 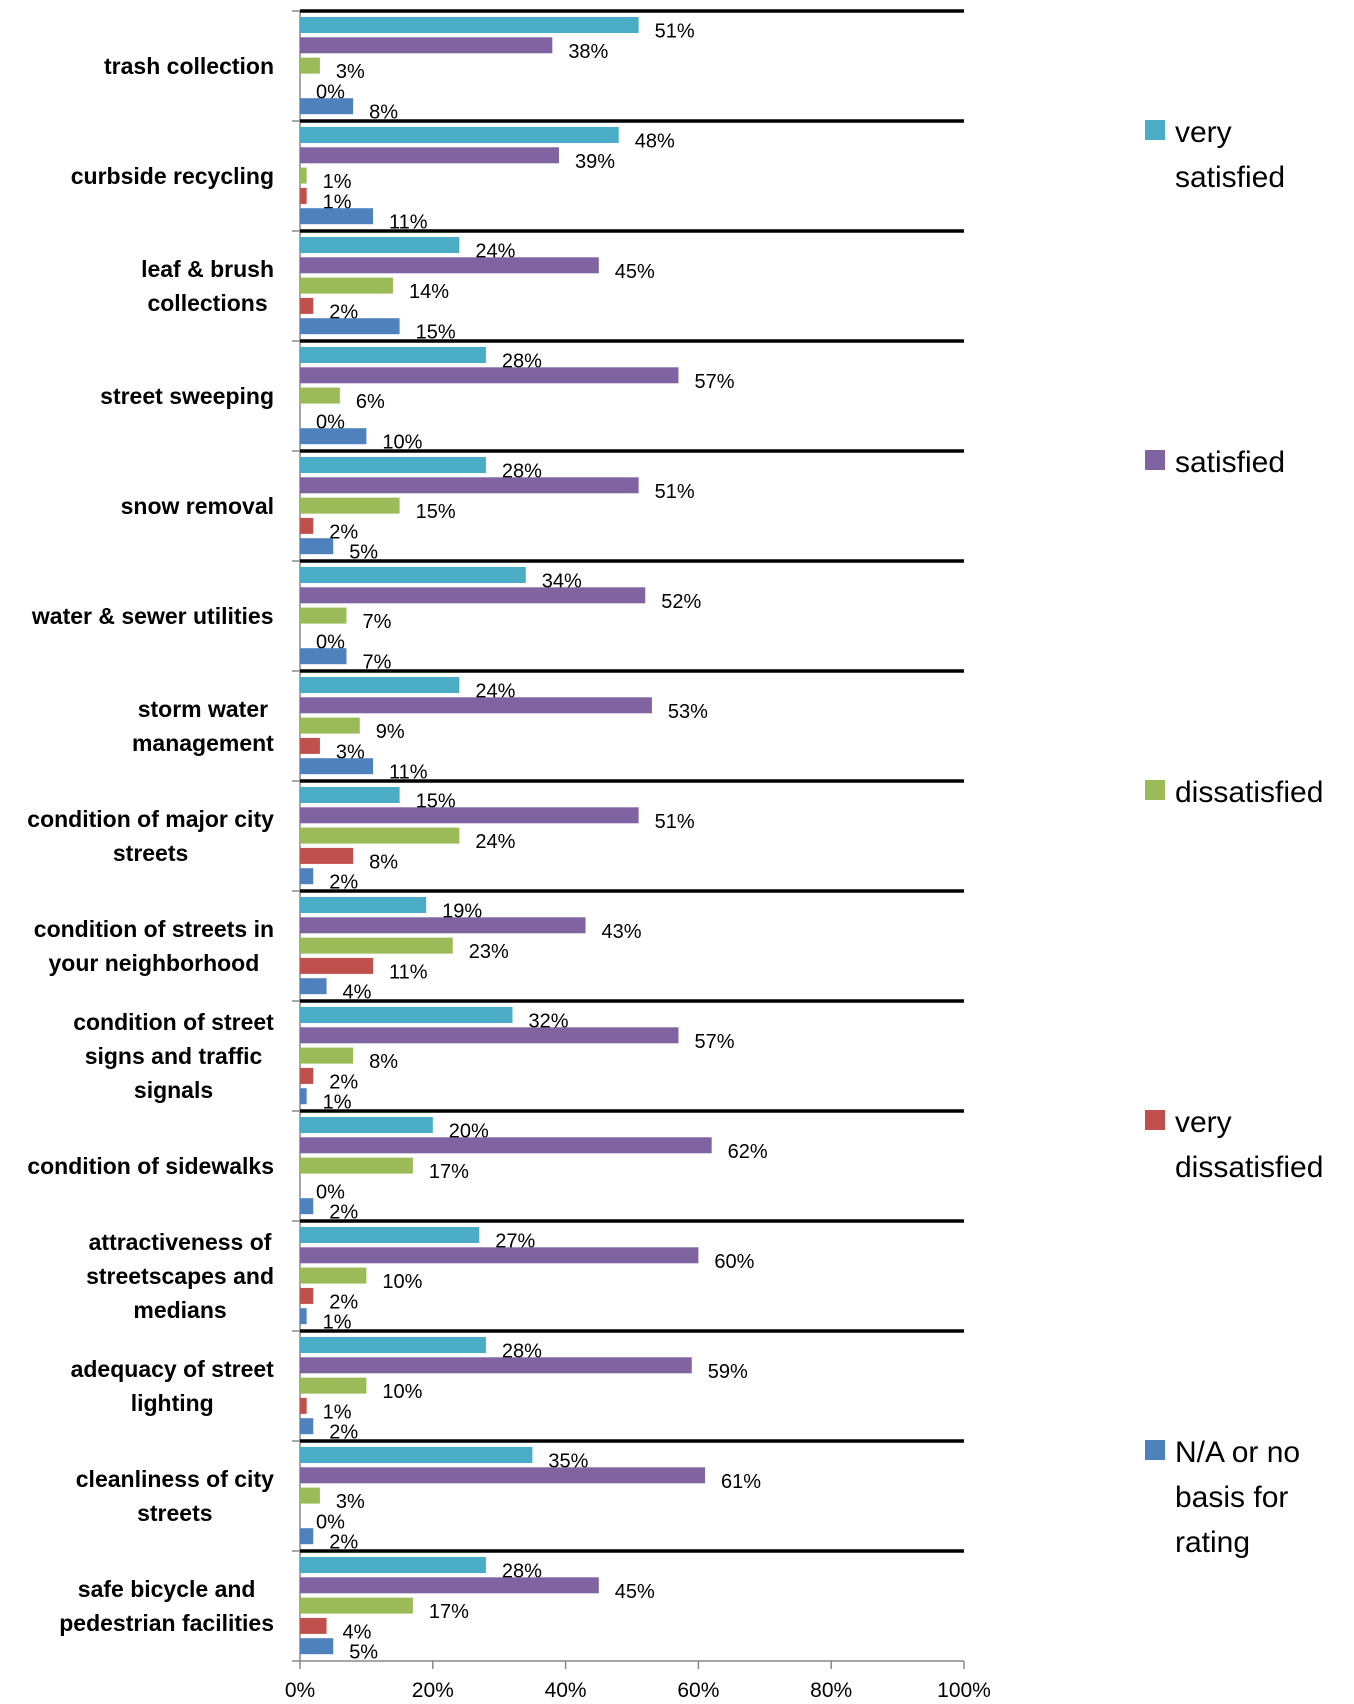 What do you see at coordinates (1230, 462) in the screenshot?
I see `legend-label-satisfied: satisfied` at bounding box center [1230, 462].